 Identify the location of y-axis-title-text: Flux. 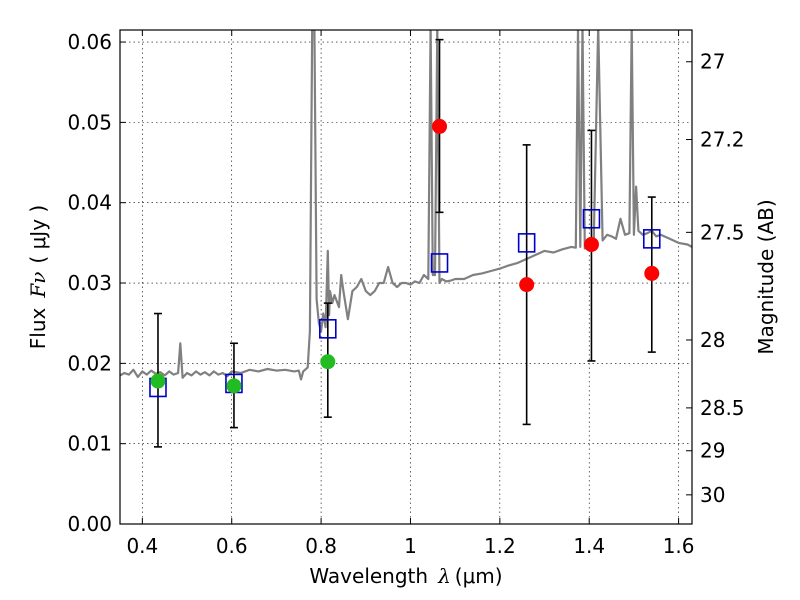
(38, 328).